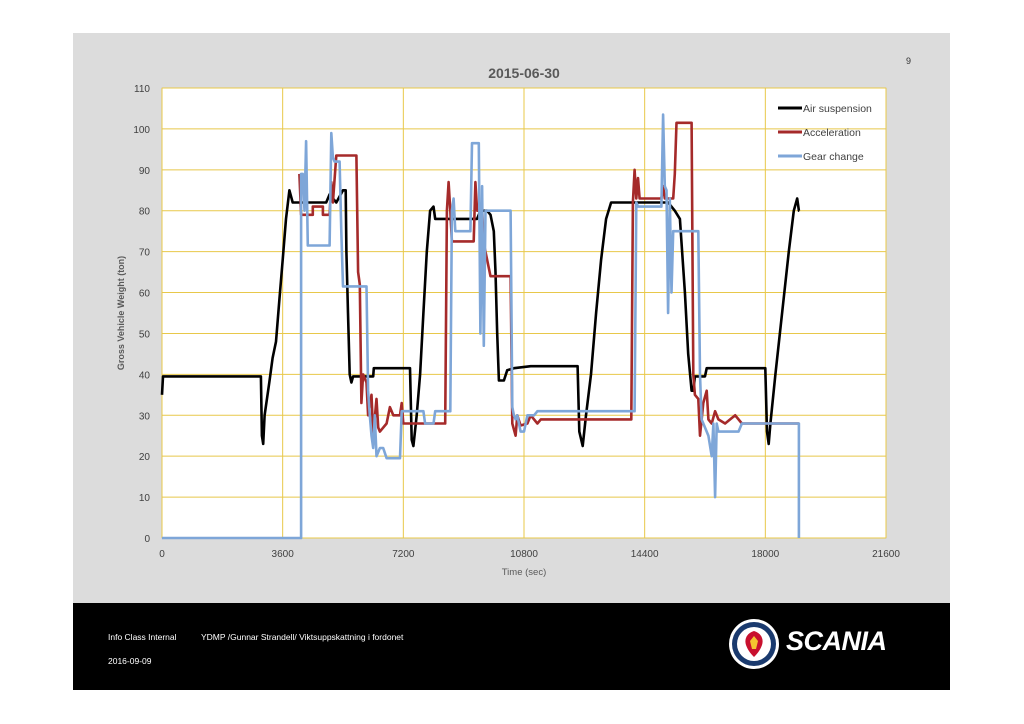 The width and height of the screenshot is (1024, 724). I want to click on y-tick-label: 50, so click(145, 334).